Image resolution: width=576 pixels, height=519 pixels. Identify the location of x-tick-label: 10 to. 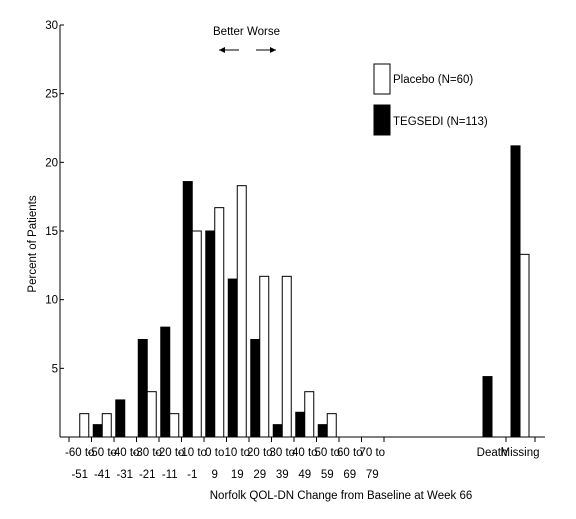
(237, 453).